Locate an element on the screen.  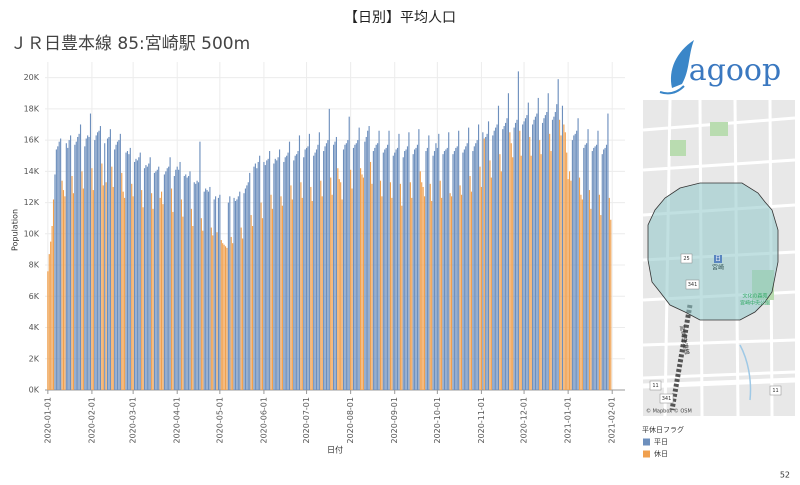
map-railway is located at coordinates (681, 357).